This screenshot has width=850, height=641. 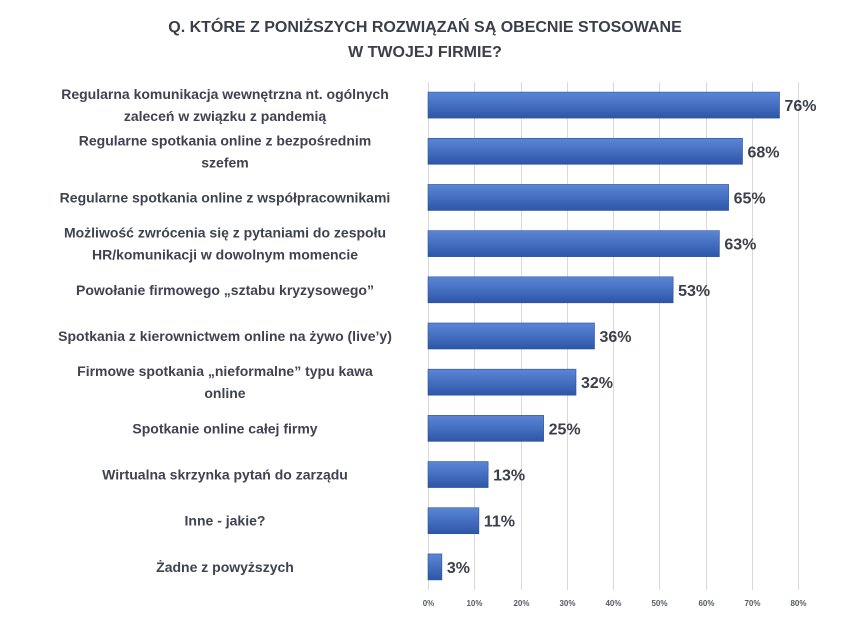 I want to click on x-axis-ticks: 0% 10% 20% 30% 40% 50% 60% 70% 80%, so click(x=615, y=603).